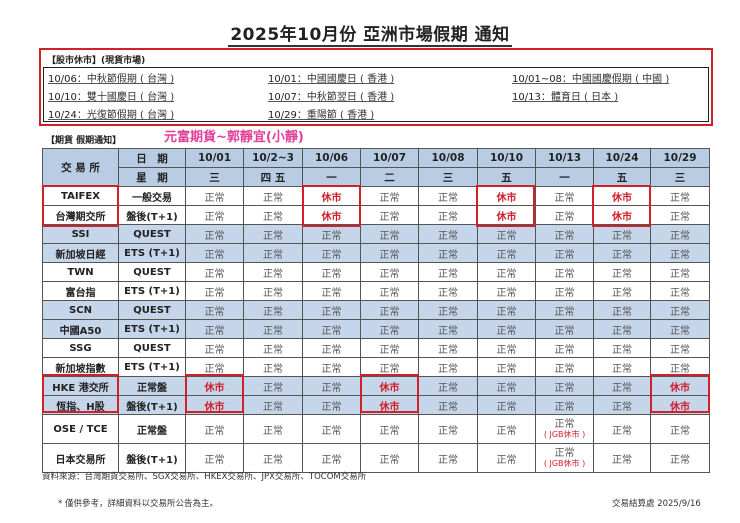 Image resolution: width=740 pixels, height=523 pixels. I want to click on stock-heading: 【股市休市】(現貨市場), so click(96, 61).